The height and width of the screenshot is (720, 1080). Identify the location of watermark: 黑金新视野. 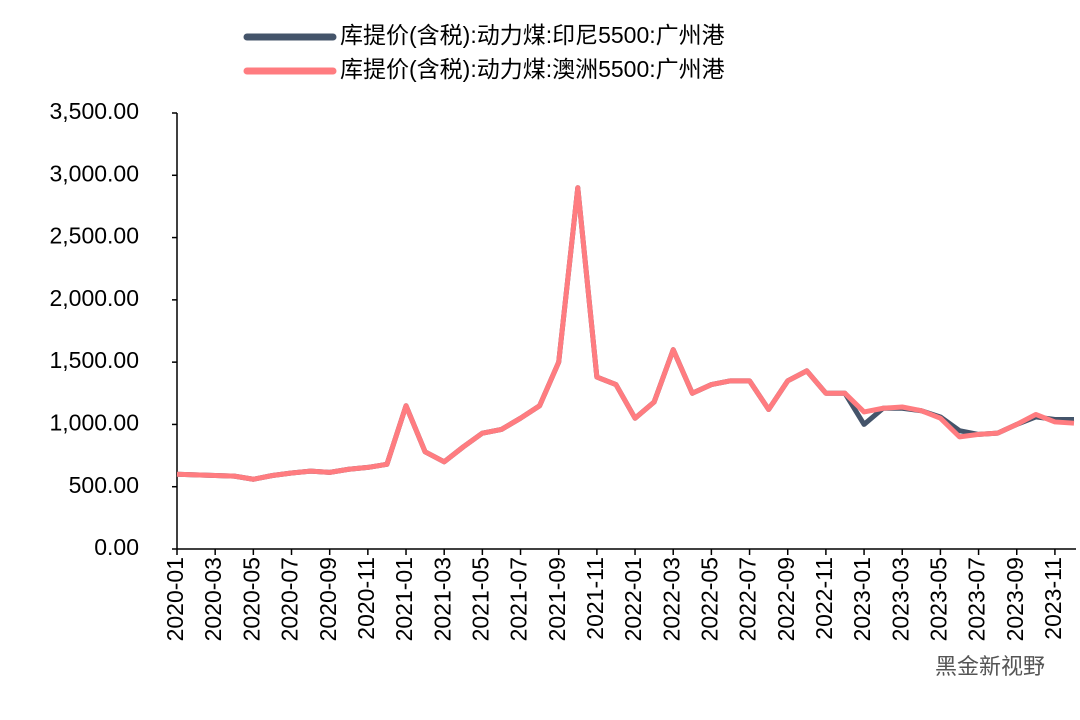
(990, 666).